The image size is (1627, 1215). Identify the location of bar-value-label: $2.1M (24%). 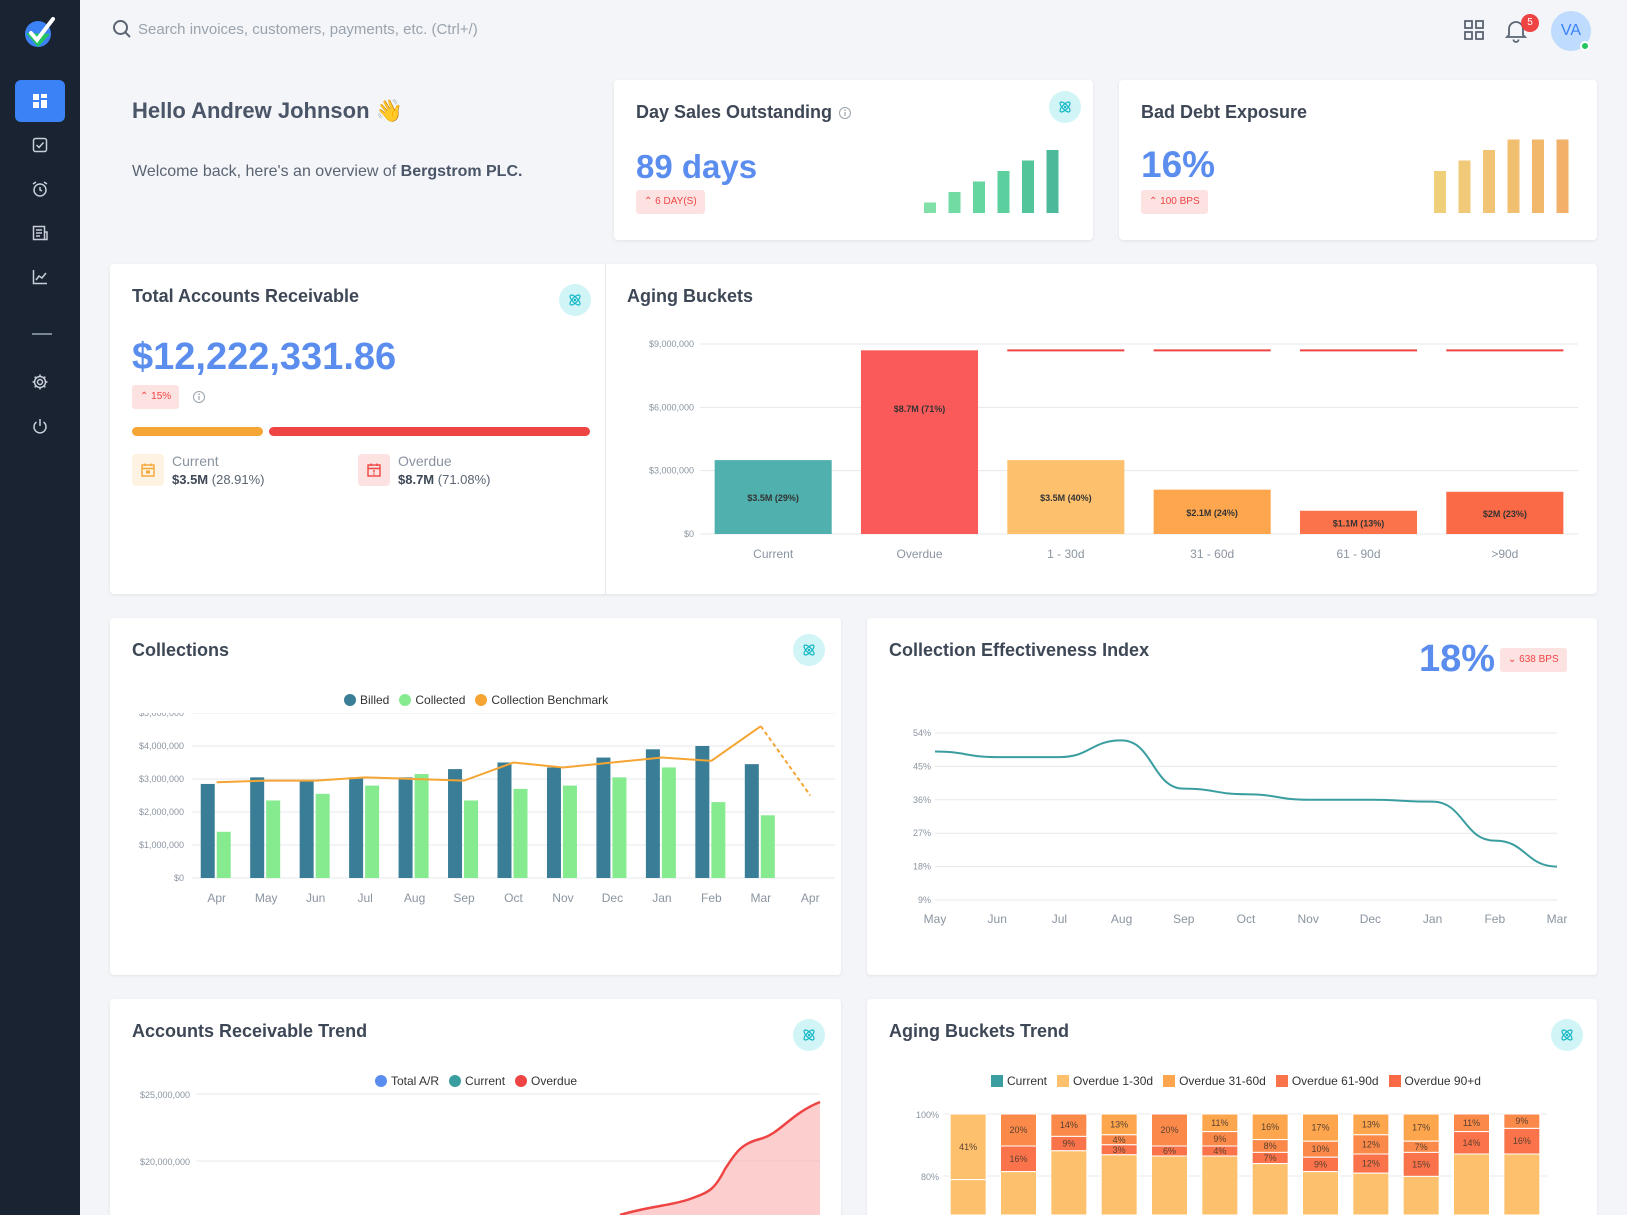
(1212, 513).